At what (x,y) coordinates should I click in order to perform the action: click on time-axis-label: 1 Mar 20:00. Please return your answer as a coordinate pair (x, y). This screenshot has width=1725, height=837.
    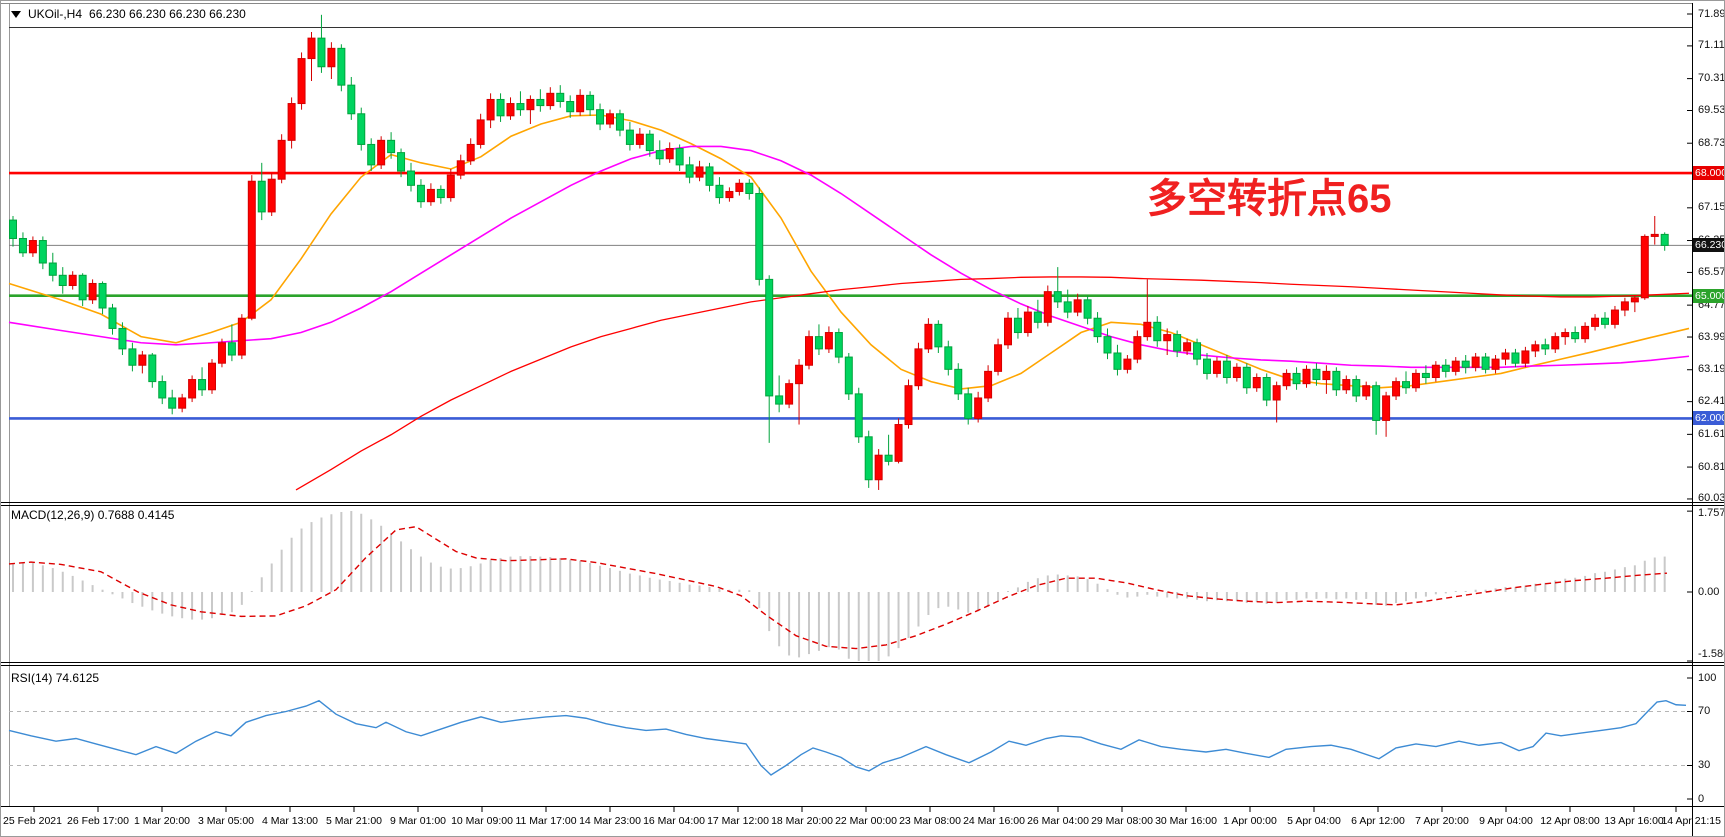
    Looking at the image, I should click on (162, 821).